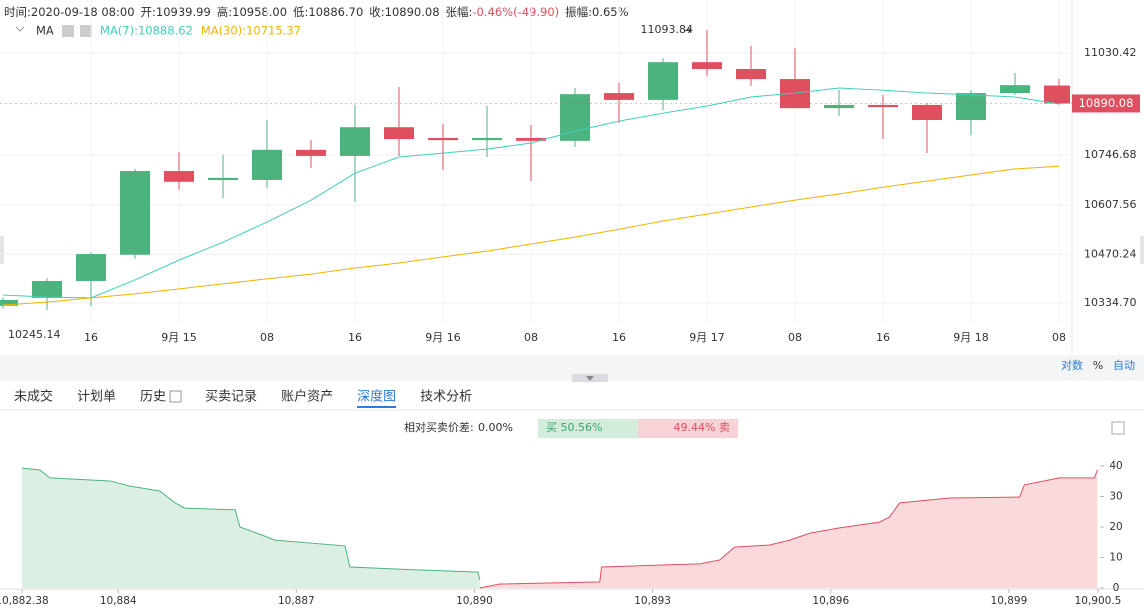  Describe the element at coordinates (1009, 601) in the screenshot. I see `x-tick-label: 10,899` at that location.